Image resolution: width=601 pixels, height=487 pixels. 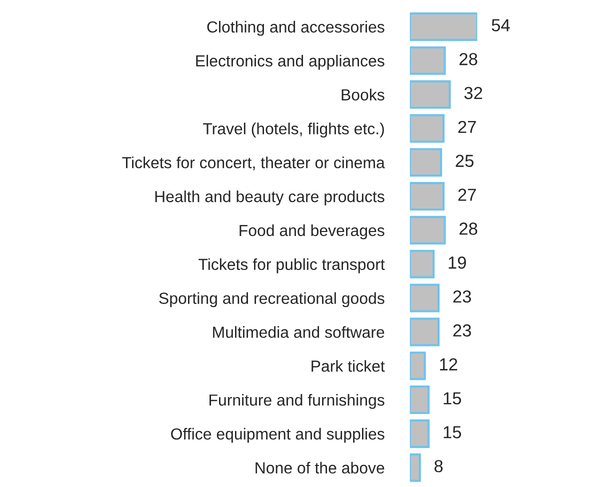 I want to click on data-label: 25, so click(x=465, y=161).